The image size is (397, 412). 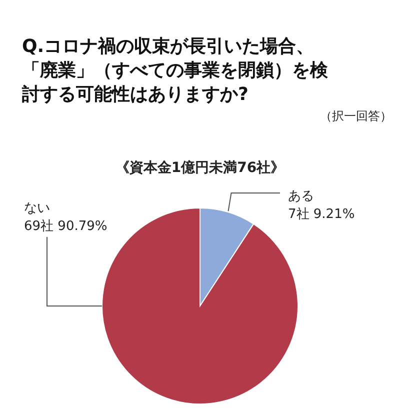 What do you see at coordinates (321, 214) in the screenshot?
I see `data-label: 7社 9.21%` at bounding box center [321, 214].